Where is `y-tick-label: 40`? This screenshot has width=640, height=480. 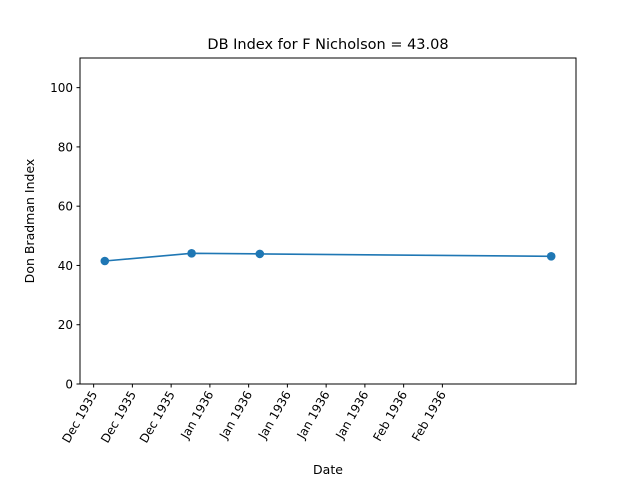 y-tick-label: 40 is located at coordinates (65, 266).